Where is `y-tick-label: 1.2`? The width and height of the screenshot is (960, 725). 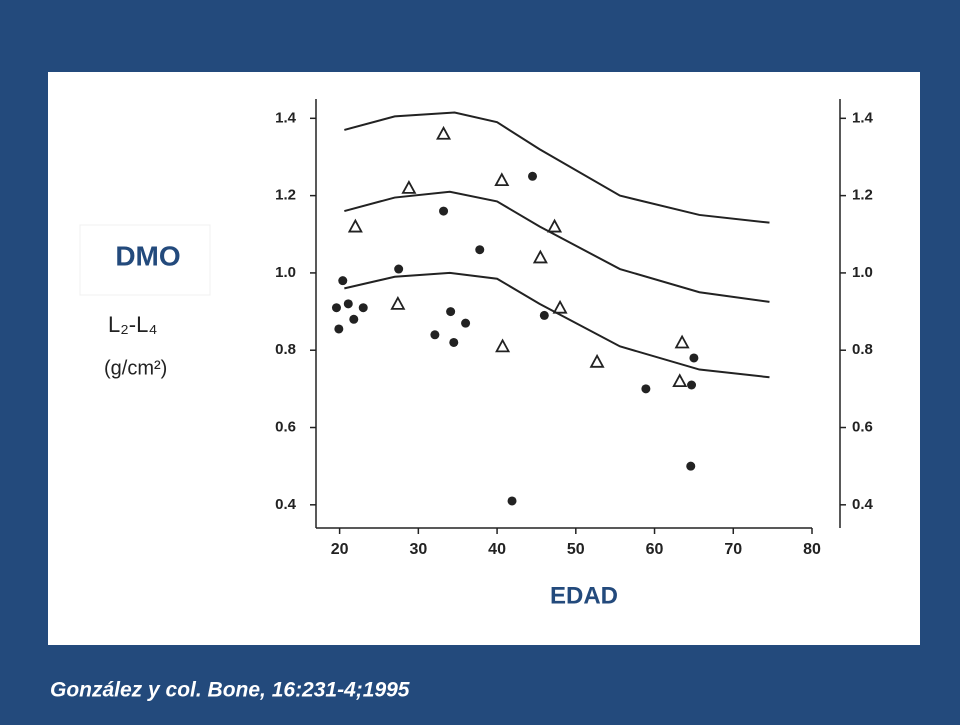
y-tick-label: 1.2 is located at coordinates (285, 195).